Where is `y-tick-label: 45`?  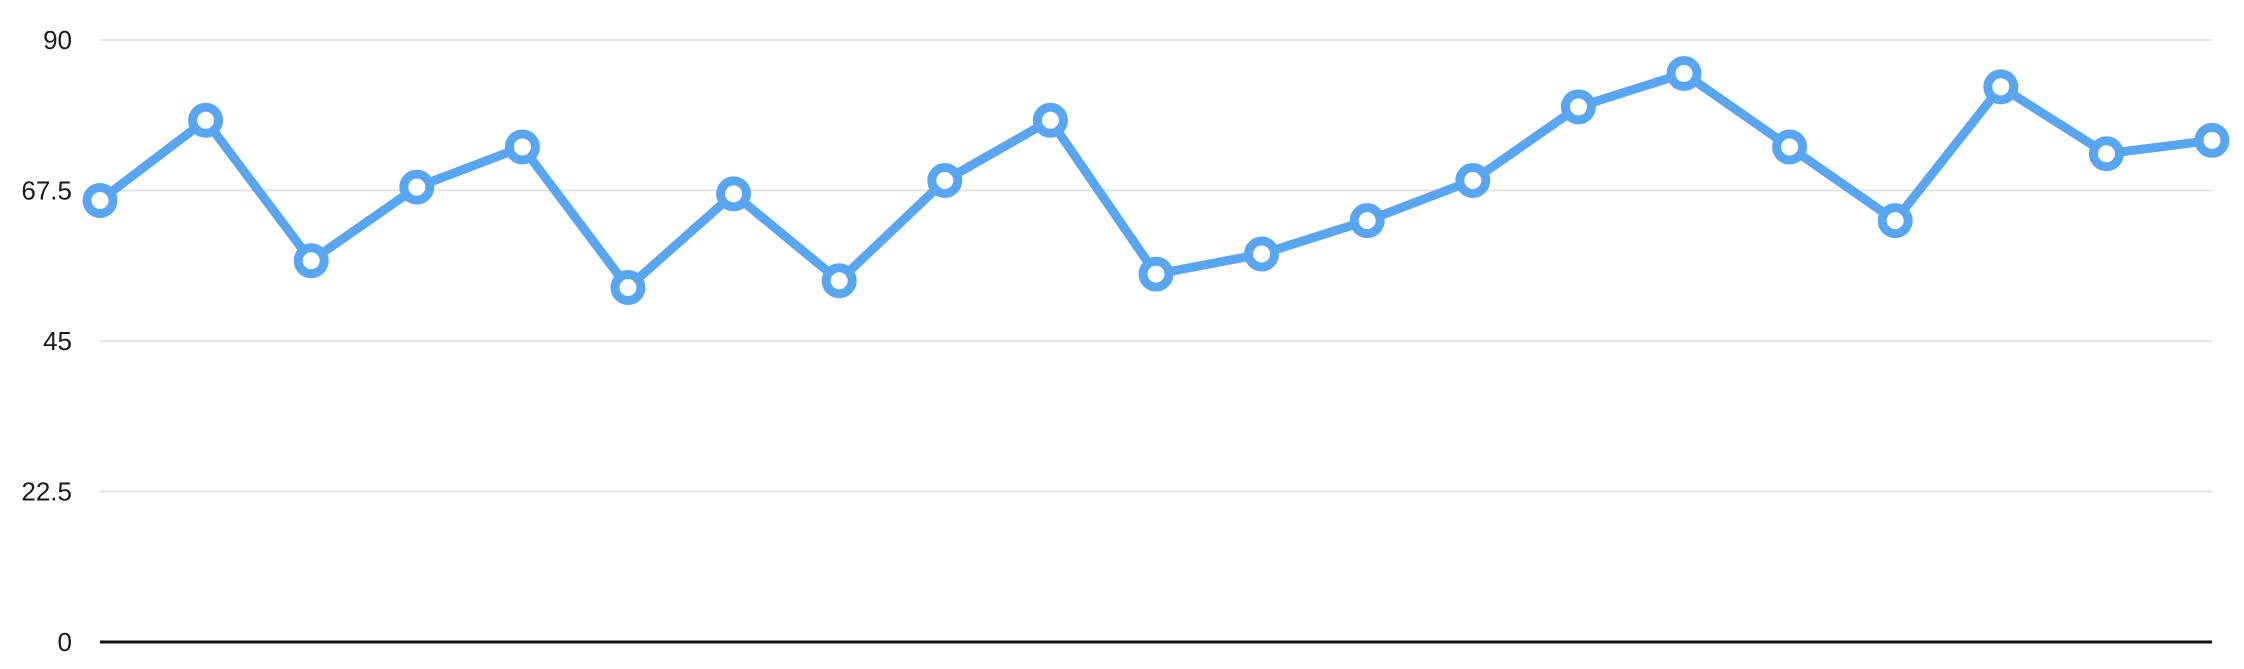 y-tick-label: 45 is located at coordinates (57, 341).